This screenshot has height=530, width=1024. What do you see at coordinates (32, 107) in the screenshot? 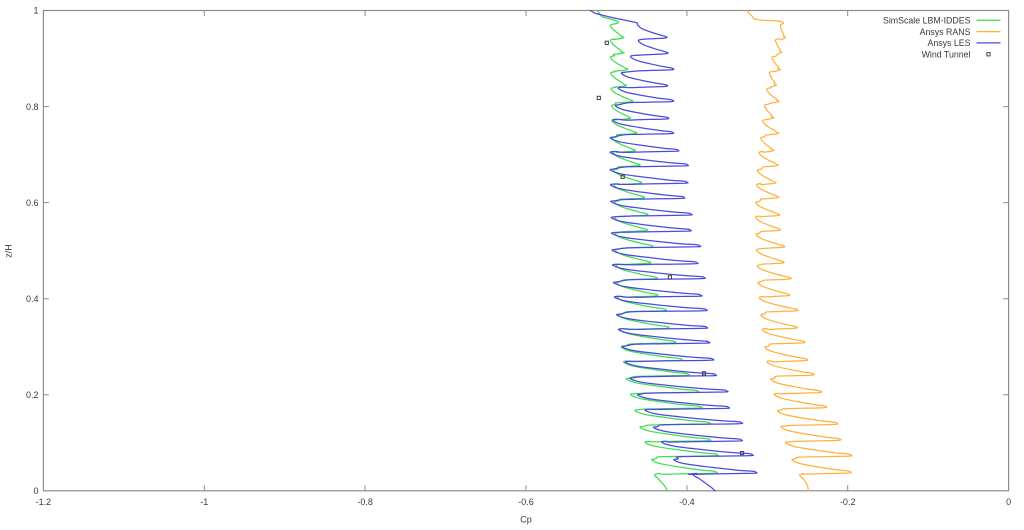
I see `svg-text: 0.8` at bounding box center [32, 107].